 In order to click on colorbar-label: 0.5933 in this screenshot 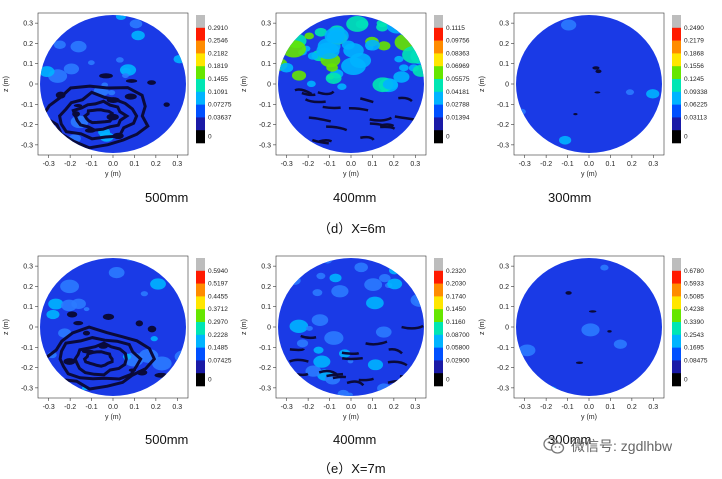, I will do `click(694, 284)`.